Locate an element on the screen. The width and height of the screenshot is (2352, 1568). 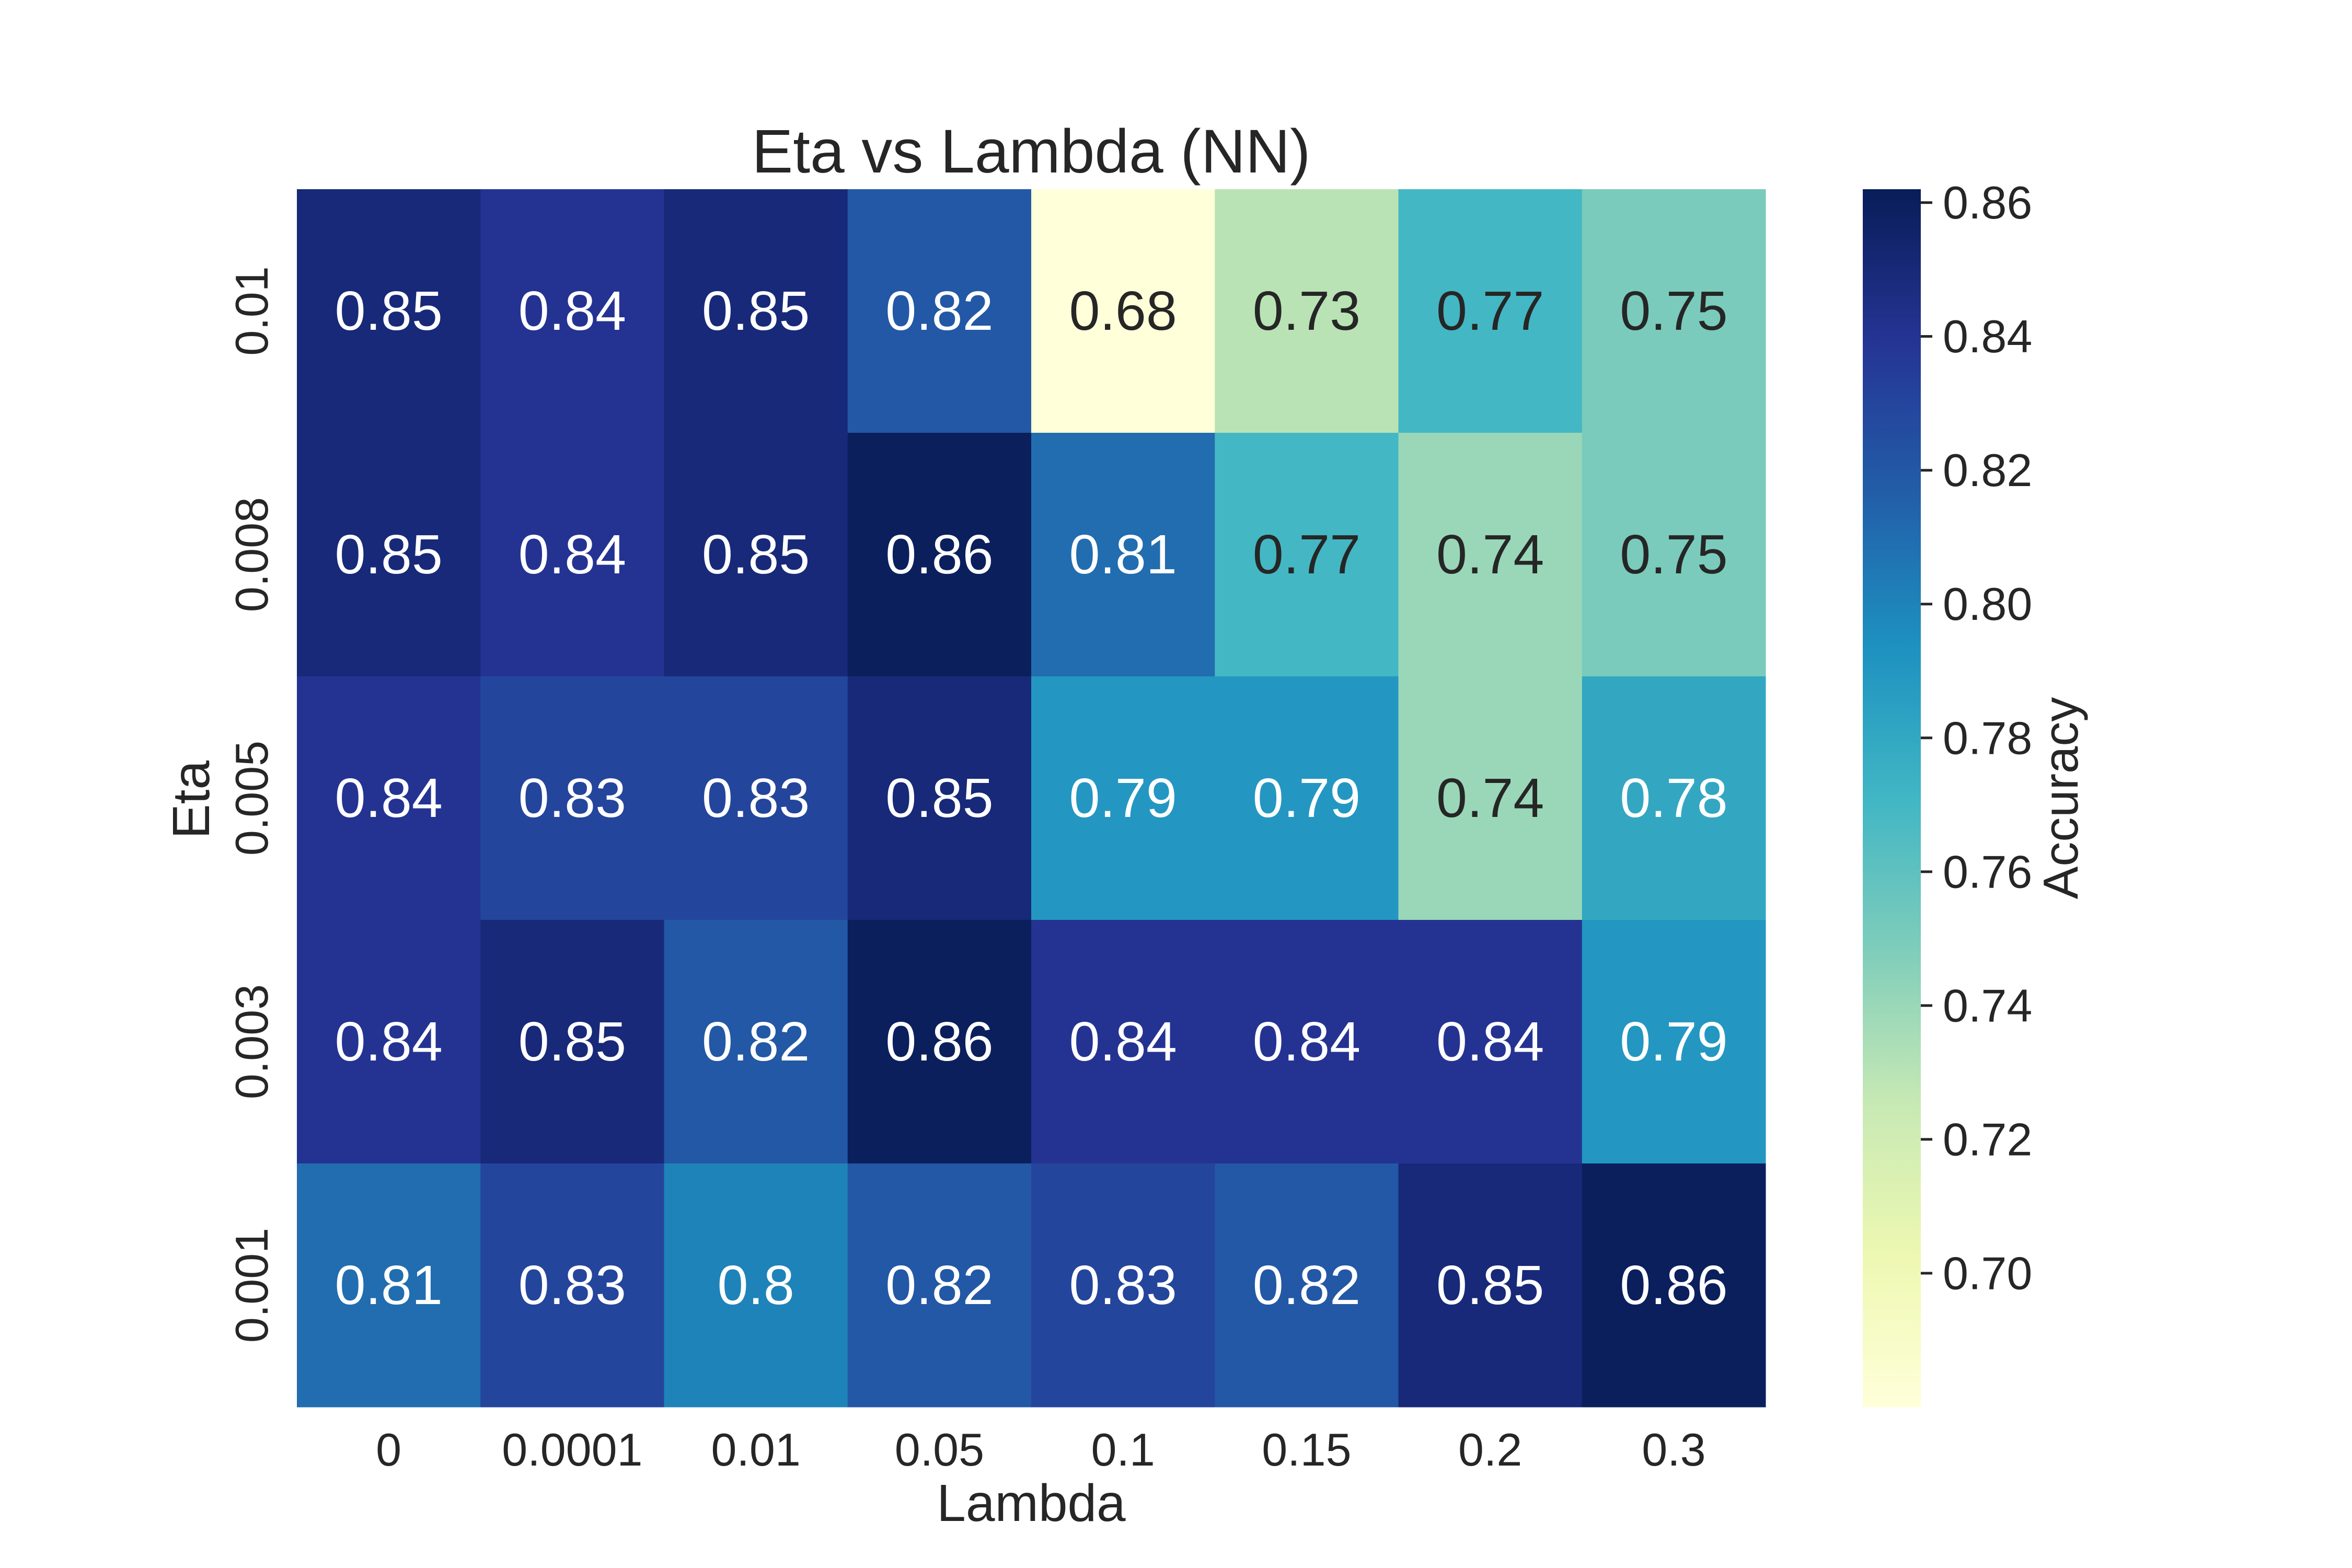
heatmap-cell-label-r3-c2: 0.82 is located at coordinates (756, 1042).